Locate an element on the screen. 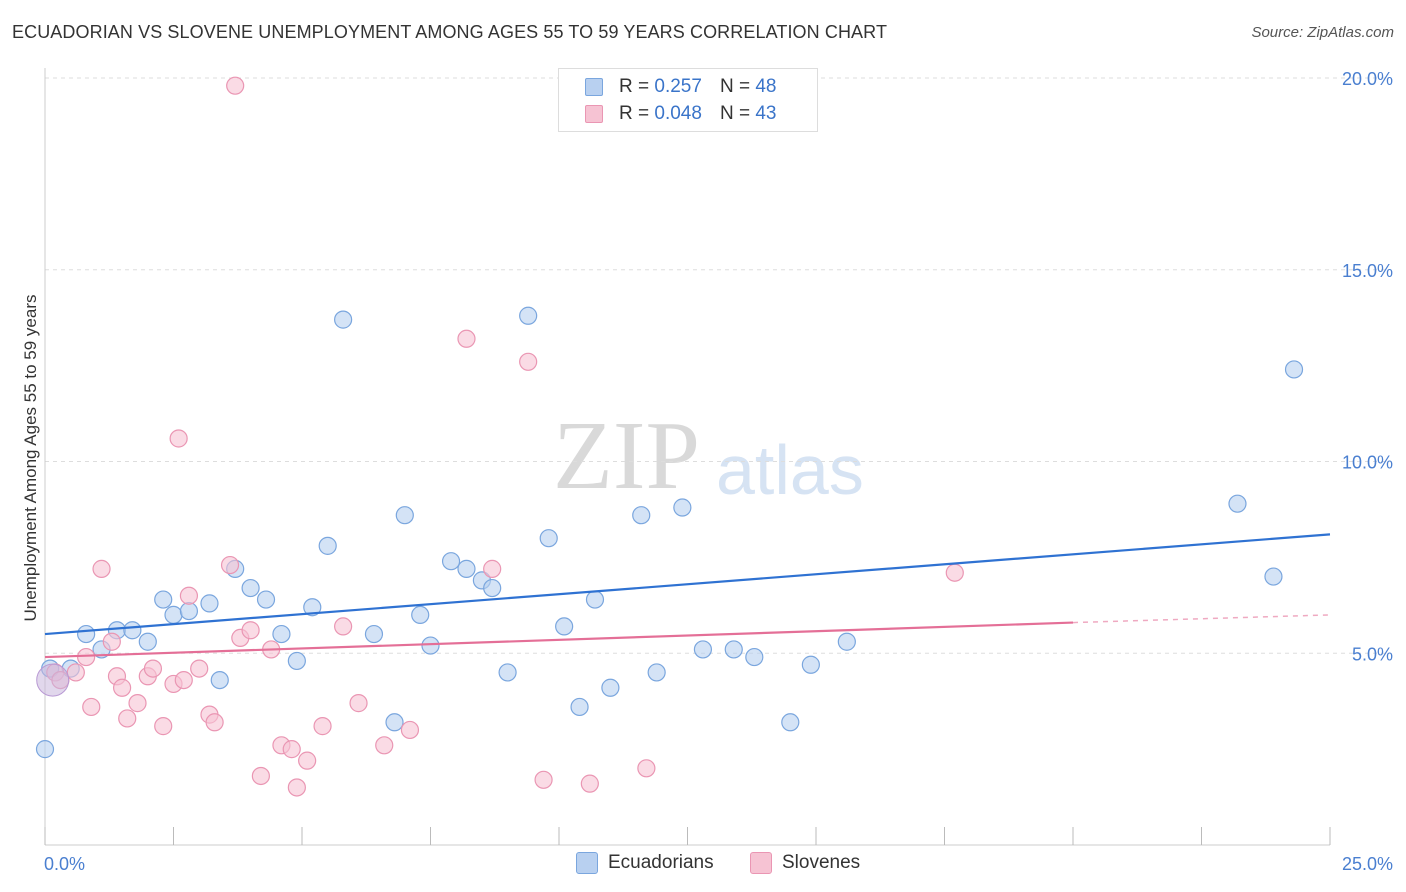 This screenshot has width=1406, height=892. legend-r-value: 0.257 is located at coordinates (678, 86).